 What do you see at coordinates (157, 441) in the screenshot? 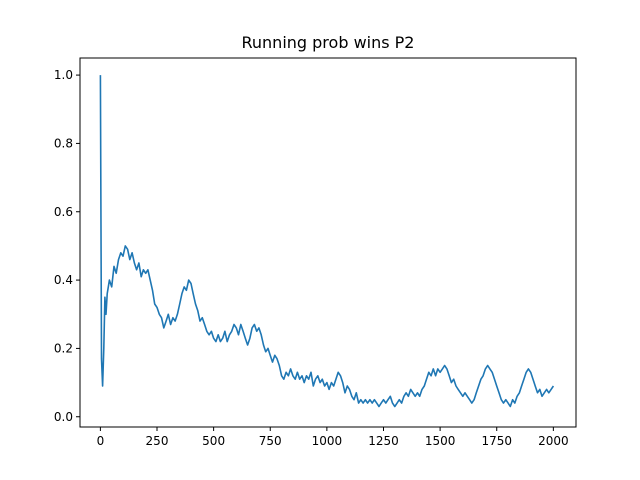
I see `x-tick-label: 250` at bounding box center [157, 441].